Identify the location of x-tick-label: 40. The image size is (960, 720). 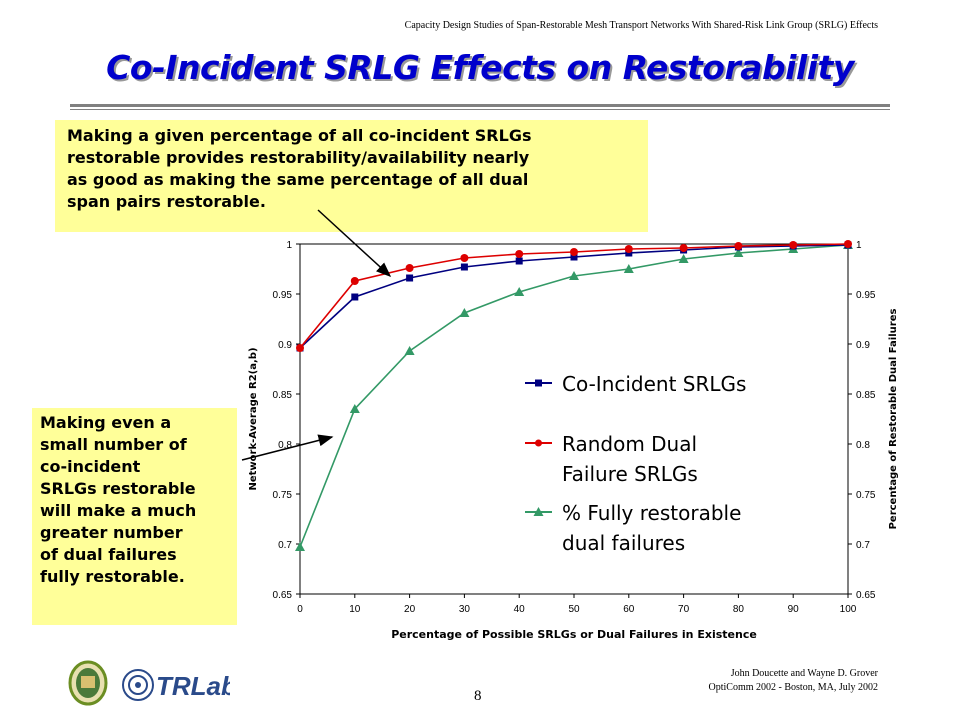
(520, 609).